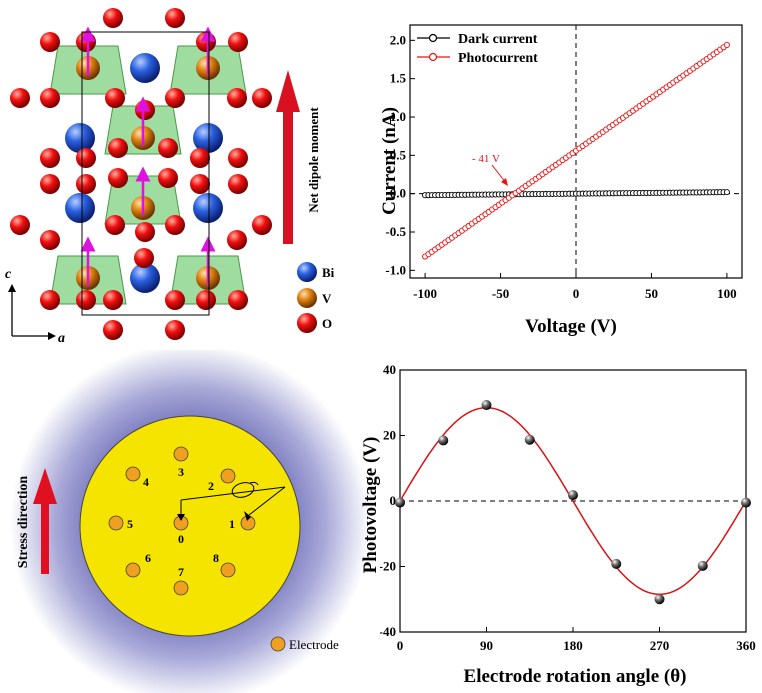 The image size is (762, 693). Describe the element at coordinates (307, 272) in the screenshot. I see `legend-bi-ball` at that location.